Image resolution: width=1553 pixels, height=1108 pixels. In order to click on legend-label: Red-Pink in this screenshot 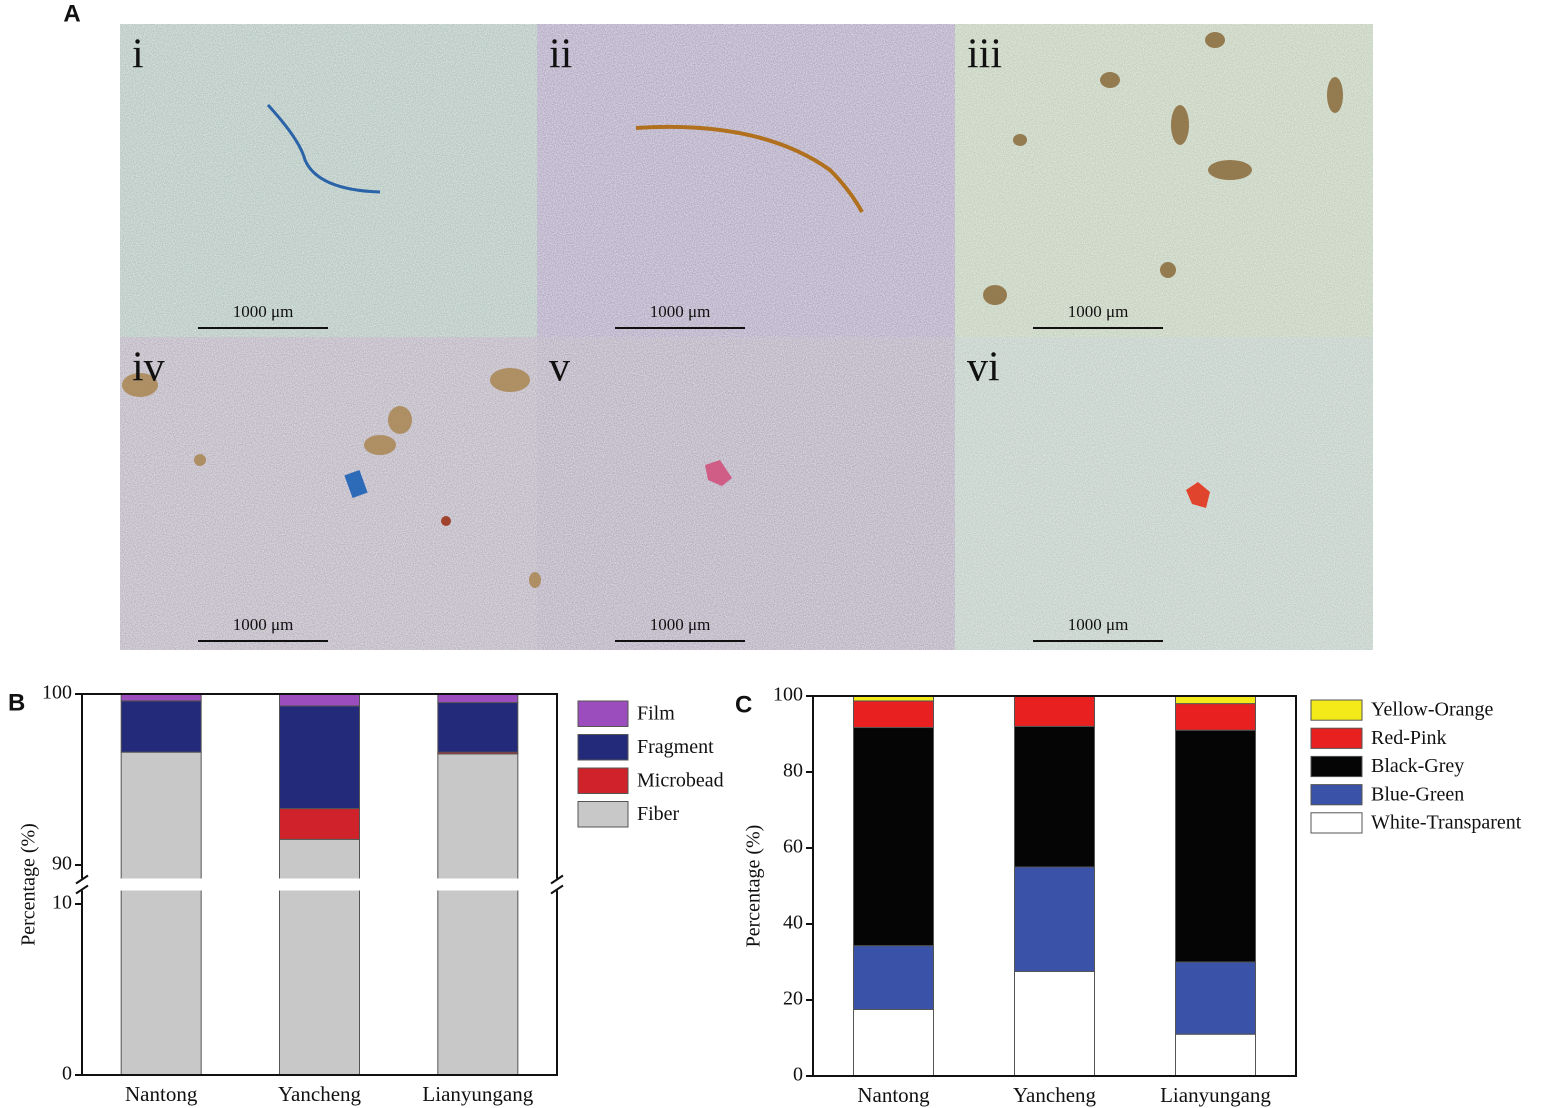, I will do `click(1409, 738)`.